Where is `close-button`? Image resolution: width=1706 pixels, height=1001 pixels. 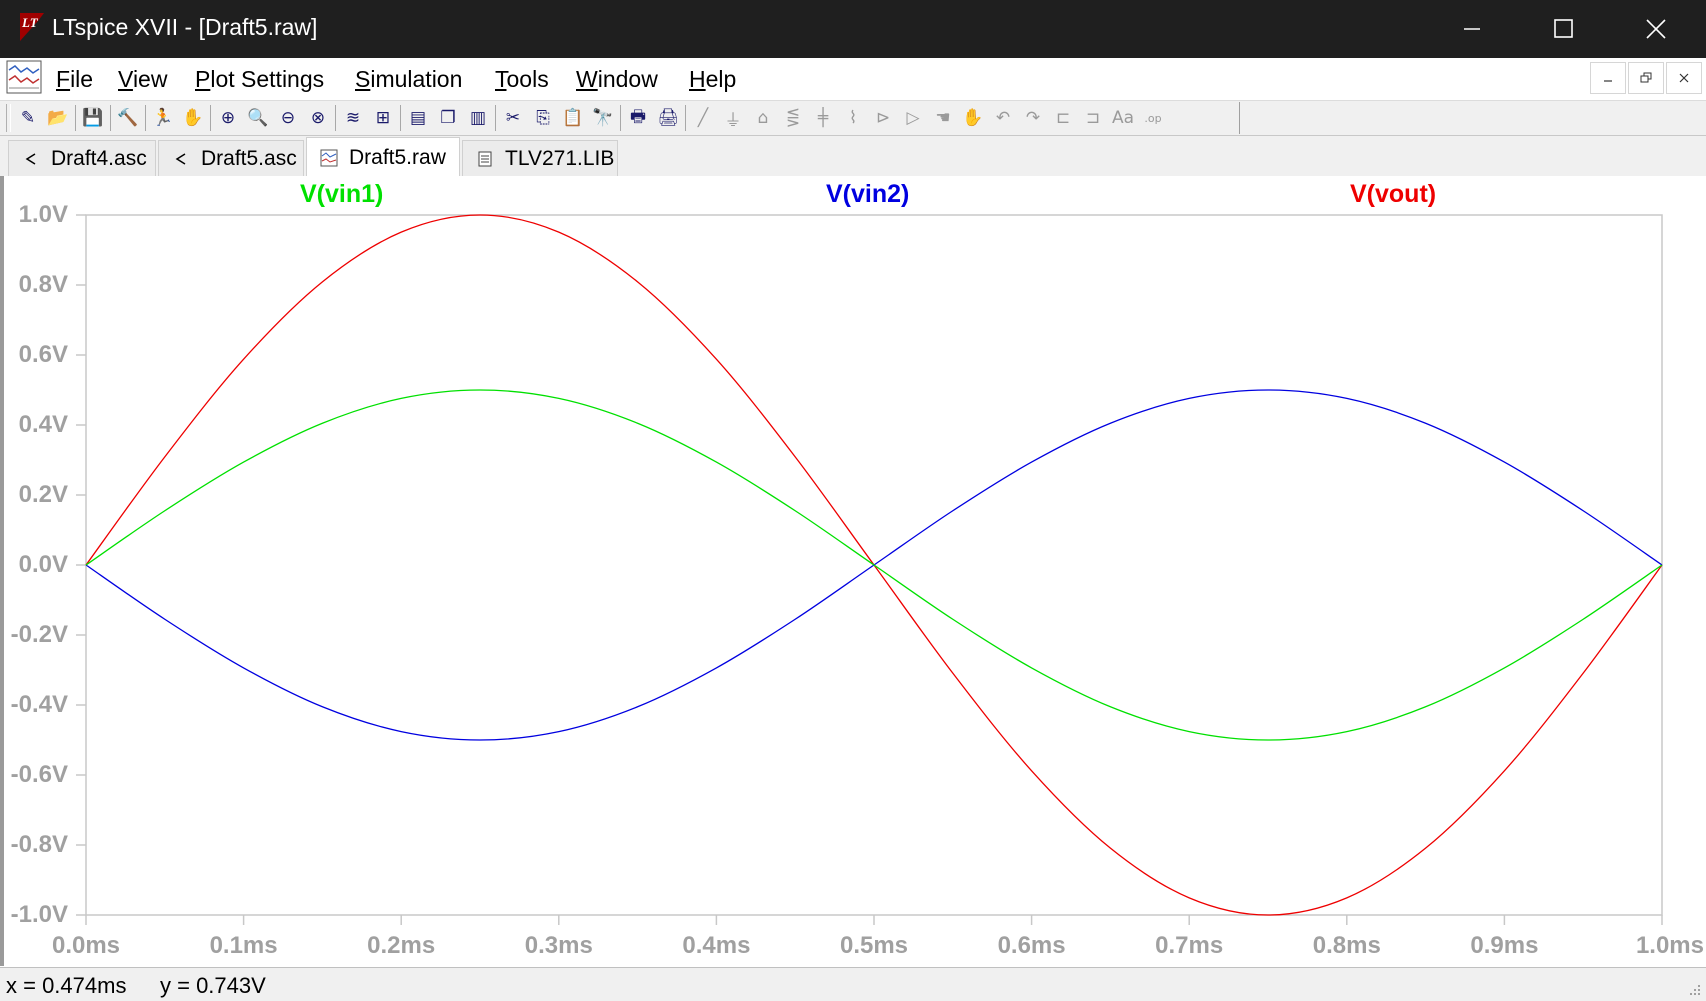
close-button is located at coordinates (1656, 29).